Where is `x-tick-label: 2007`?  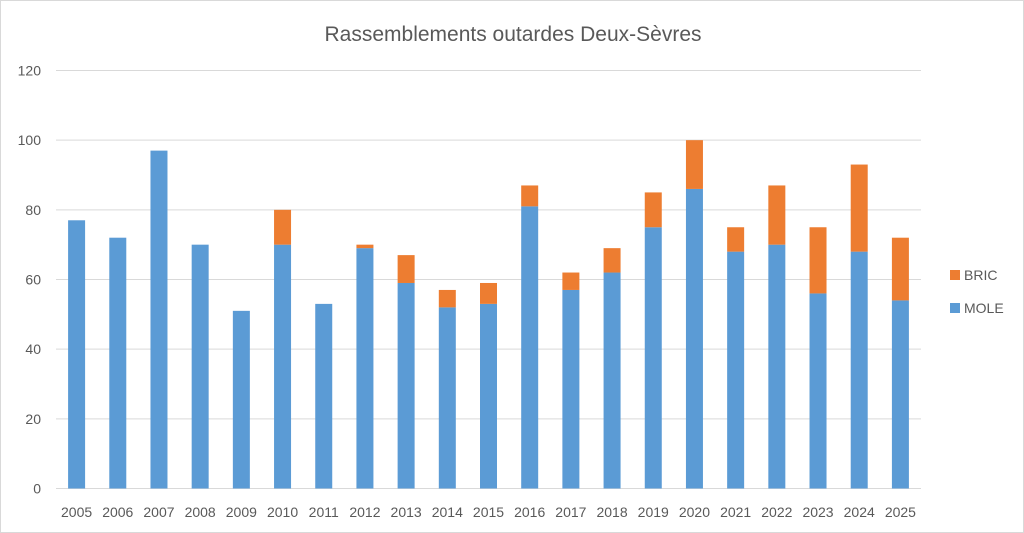
x-tick-label: 2007 is located at coordinates (158, 512).